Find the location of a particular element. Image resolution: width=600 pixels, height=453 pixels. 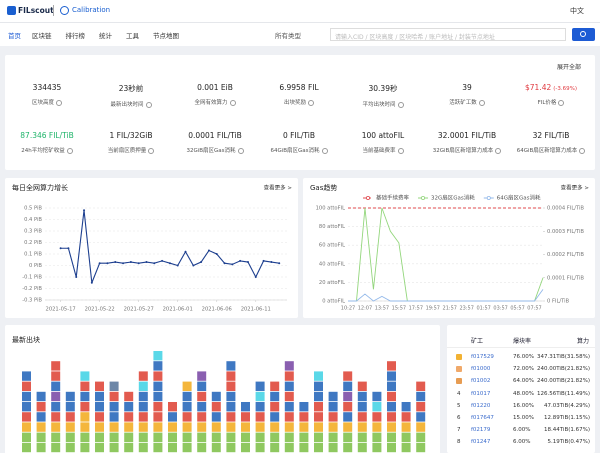

table-row: 6 f017647 15.00% 12.89TiB(1.15%) is located at coordinates (521, 419).